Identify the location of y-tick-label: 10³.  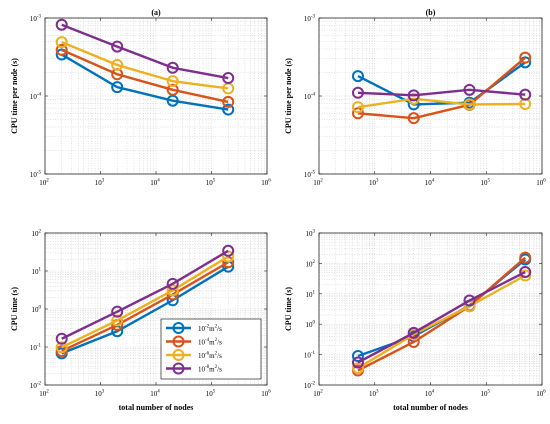
(311, 234).